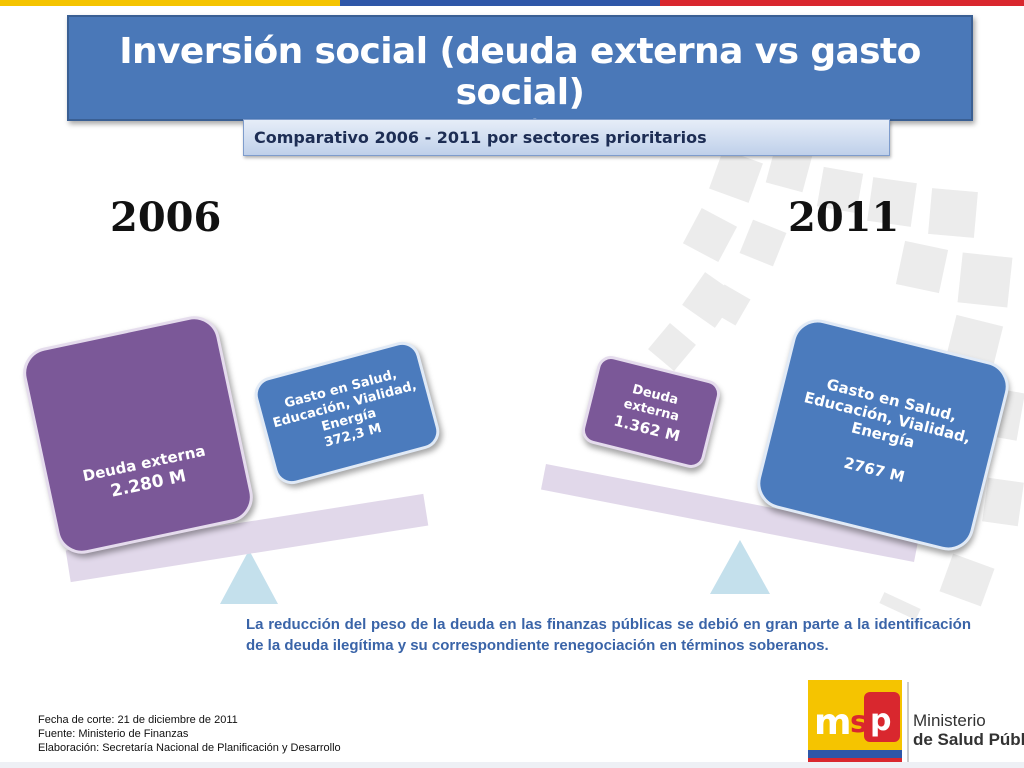 This screenshot has width=1024, height=768. I want to click on year-2006-label: 2006, so click(166, 217).